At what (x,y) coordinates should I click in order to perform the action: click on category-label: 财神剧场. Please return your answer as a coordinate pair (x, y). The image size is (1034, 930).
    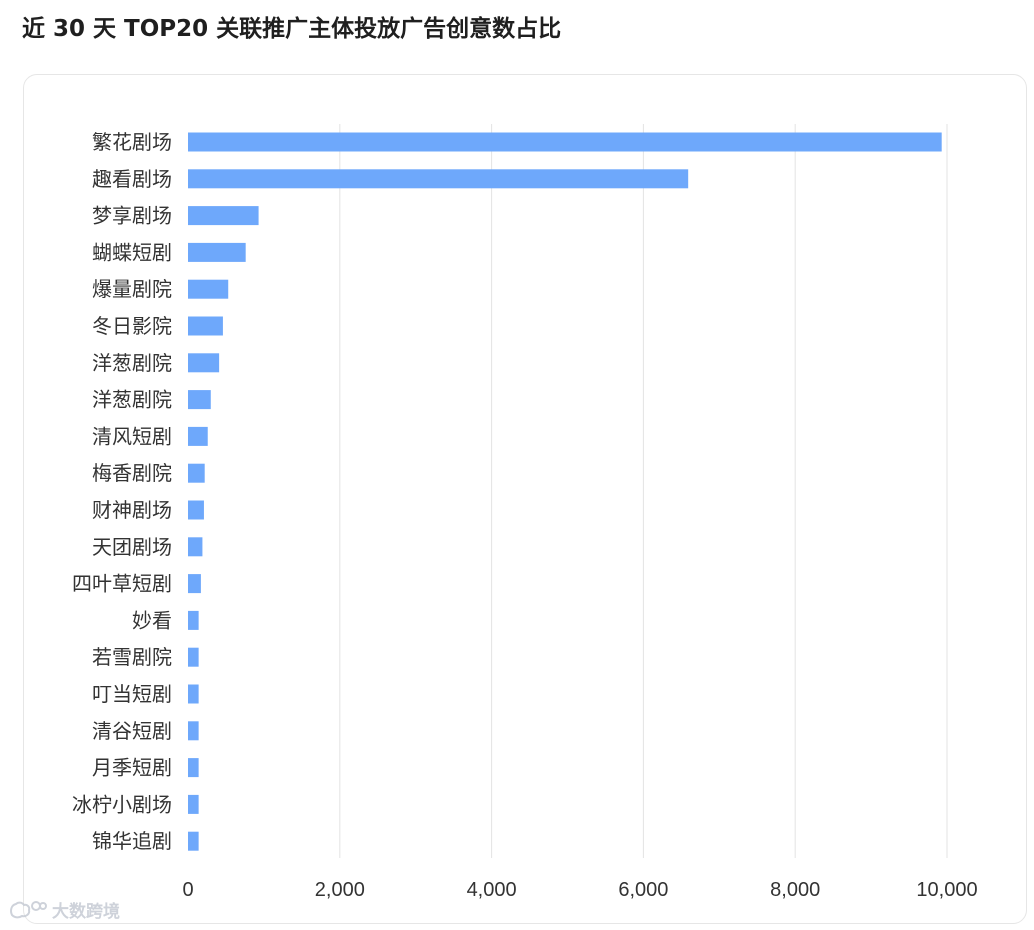
    Looking at the image, I should click on (132, 510).